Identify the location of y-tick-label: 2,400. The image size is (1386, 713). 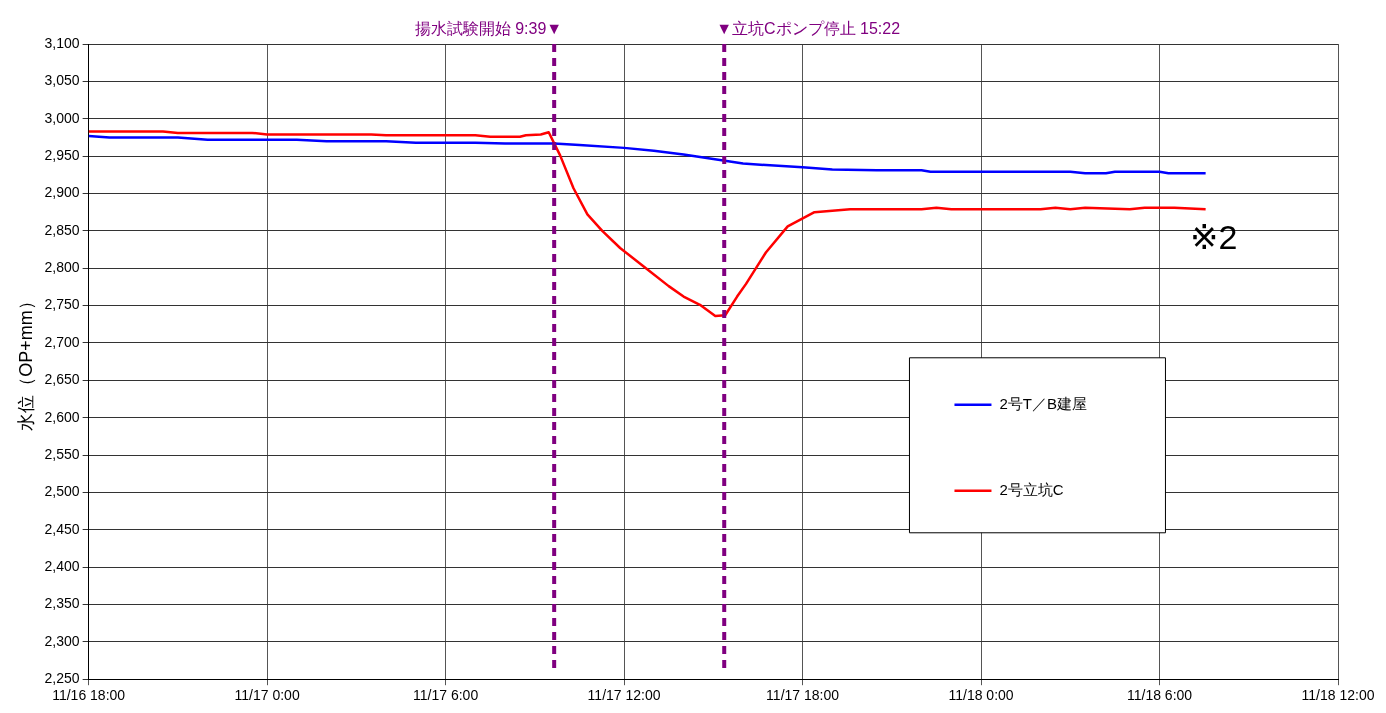
(62, 565).